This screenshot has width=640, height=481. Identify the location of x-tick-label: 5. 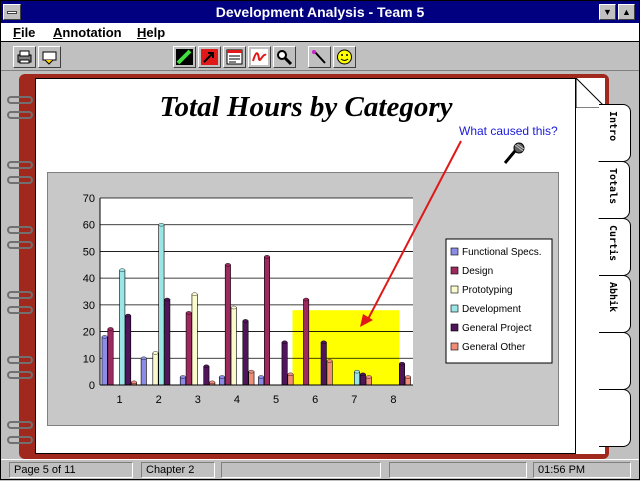
(276, 400).